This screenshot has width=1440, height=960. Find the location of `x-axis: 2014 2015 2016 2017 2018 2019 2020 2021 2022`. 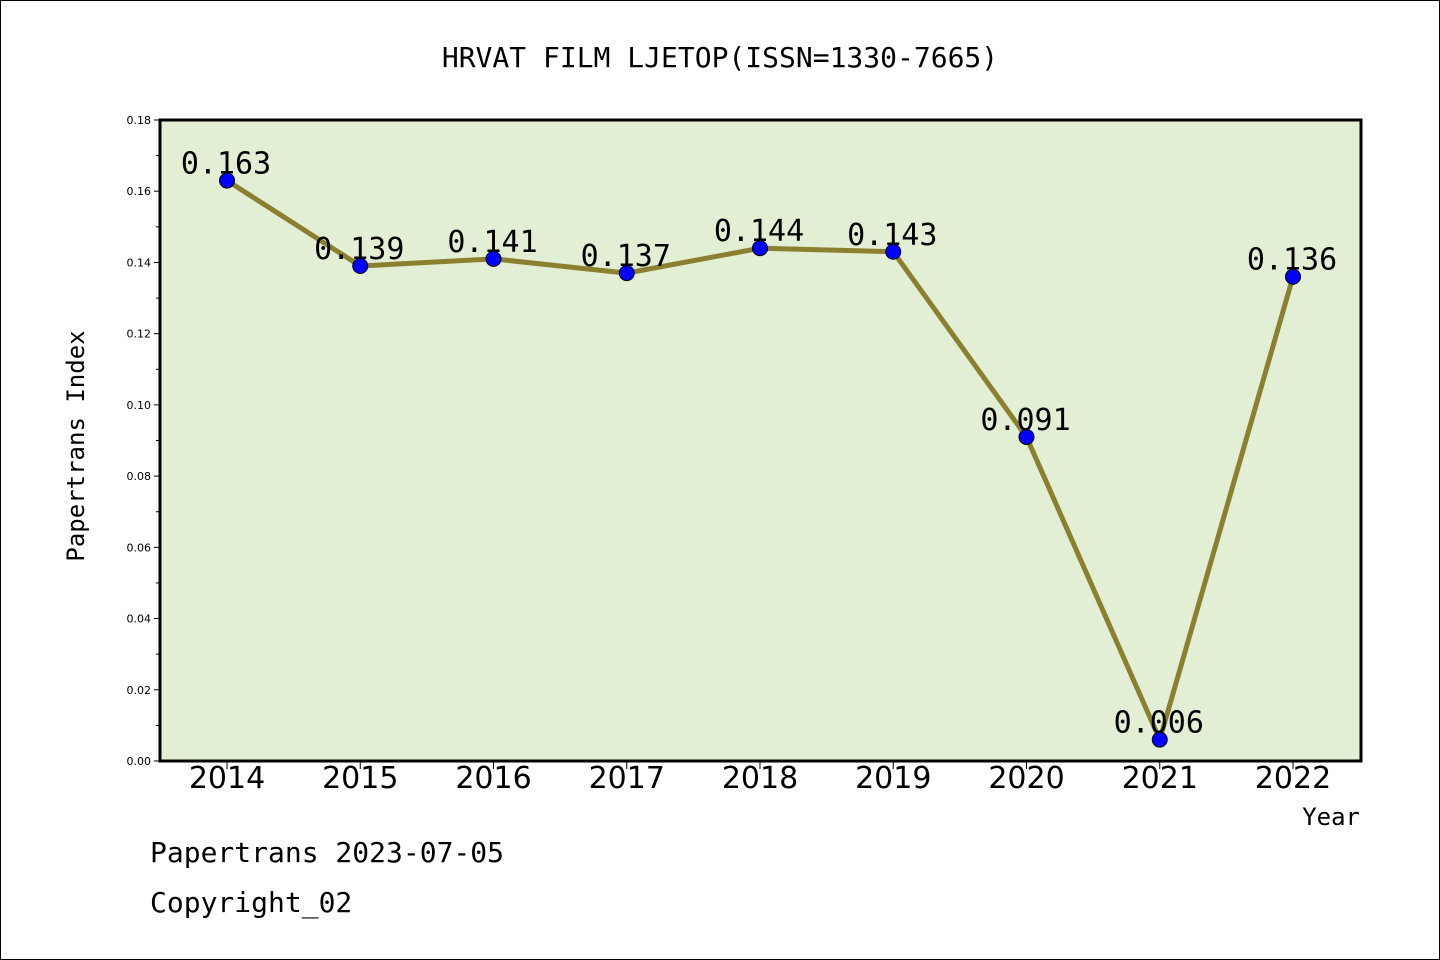

x-axis: 2014 2015 2016 2017 2018 2019 2020 2021 2022 is located at coordinates (760, 778).